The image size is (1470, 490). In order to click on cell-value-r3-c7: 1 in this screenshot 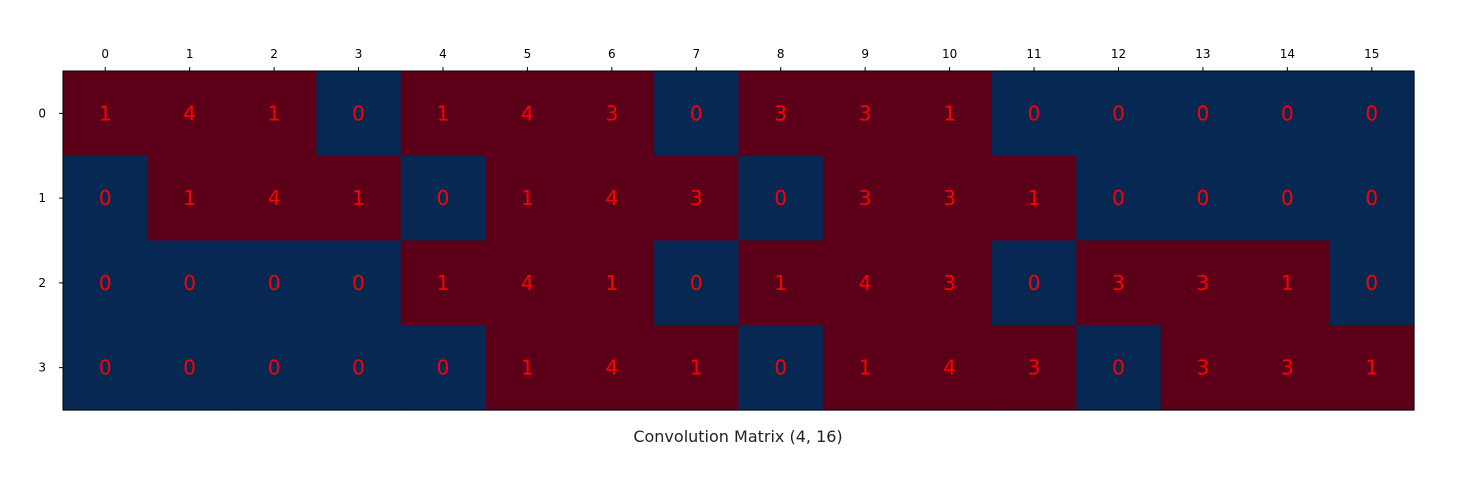, I will do `click(696, 368)`.